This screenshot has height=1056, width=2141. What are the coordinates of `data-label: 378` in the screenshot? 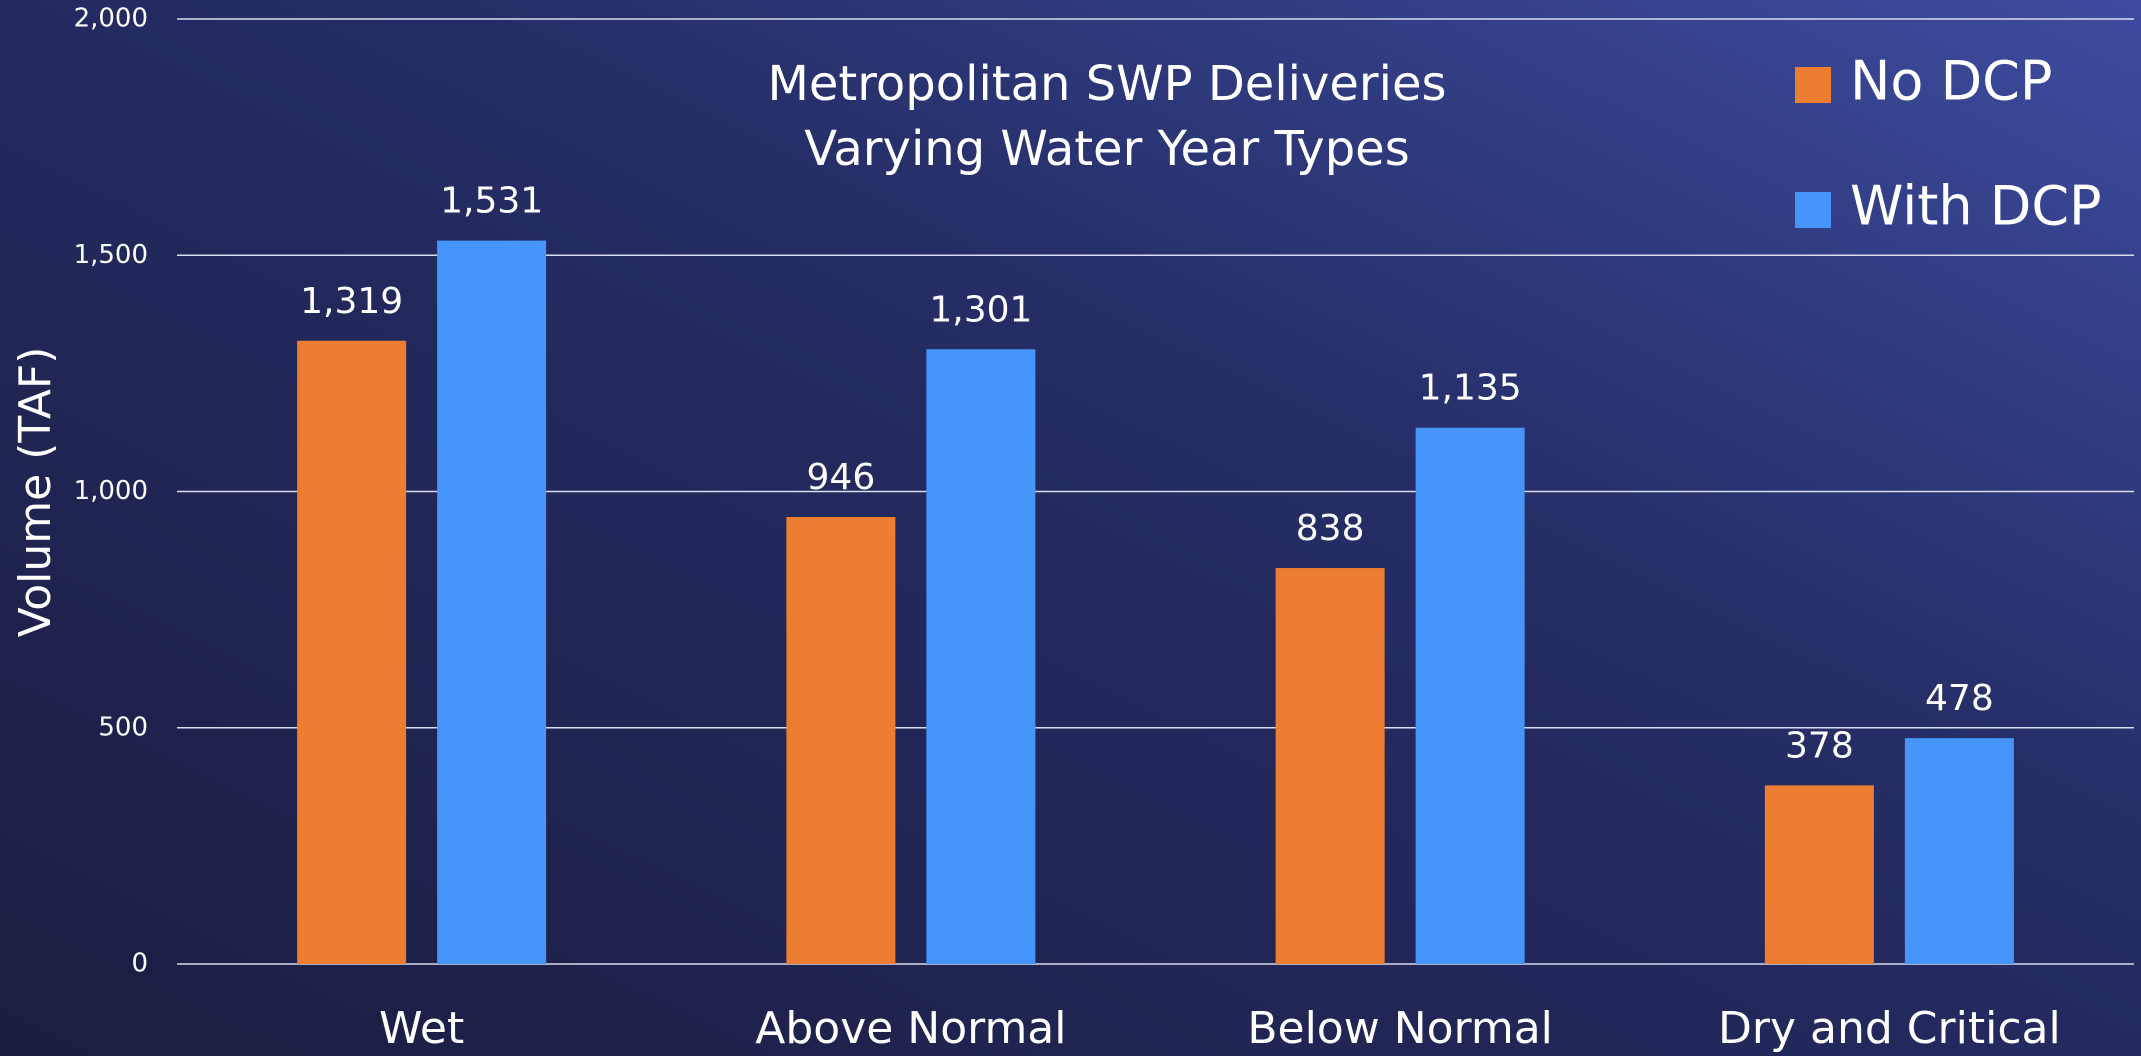 It's located at (1819, 745).